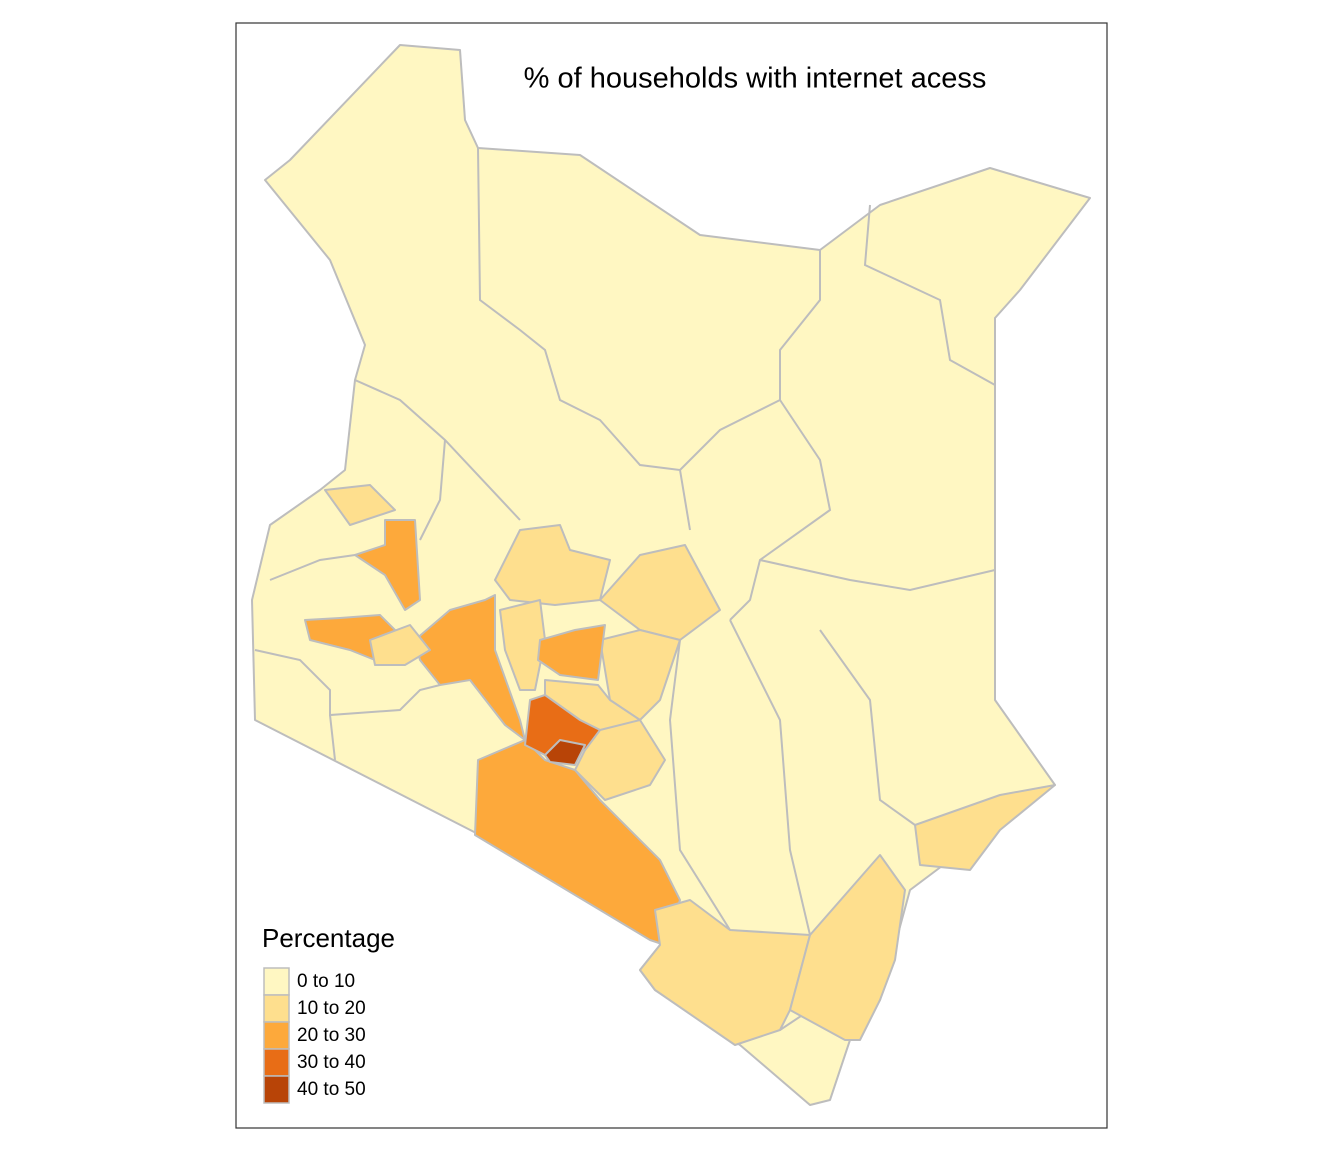 This screenshot has width=1344, height=1152. What do you see at coordinates (331, 1089) in the screenshot?
I see `legend-label: 40 to 50` at bounding box center [331, 1089].